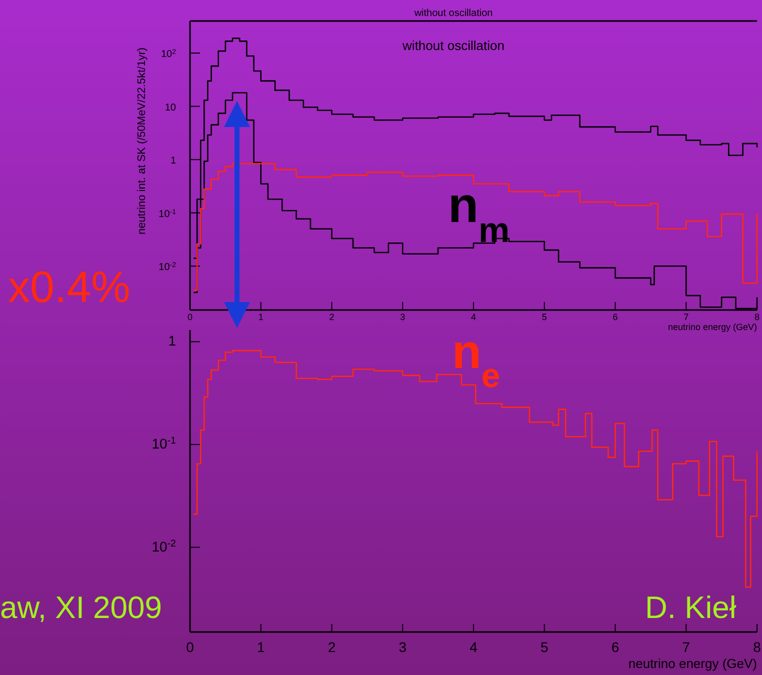 The image size is (762, 675). I want to click on annotation: D. Kieł, so click(690, 607).